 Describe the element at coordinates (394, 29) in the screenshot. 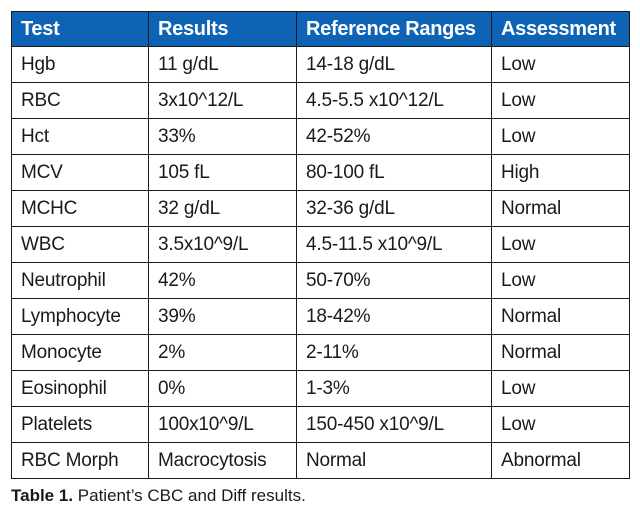

I see `header-reference-ranges: Reference Ranges` at that location.